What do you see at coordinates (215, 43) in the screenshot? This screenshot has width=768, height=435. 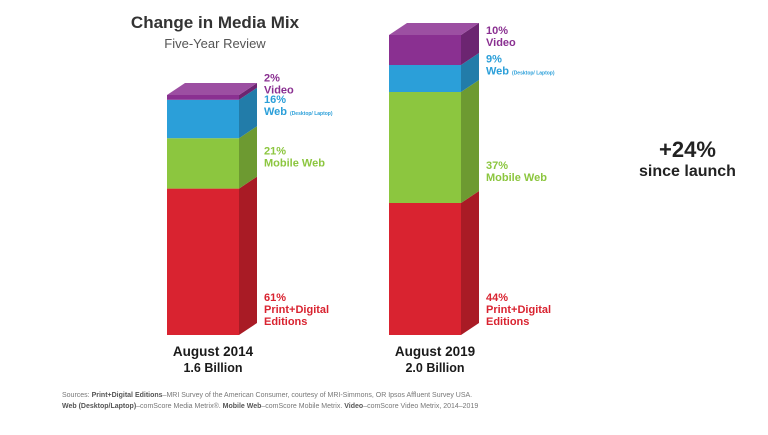 I see `chart-subtitle: Five-Year Review` at bounding box center [215, 43].